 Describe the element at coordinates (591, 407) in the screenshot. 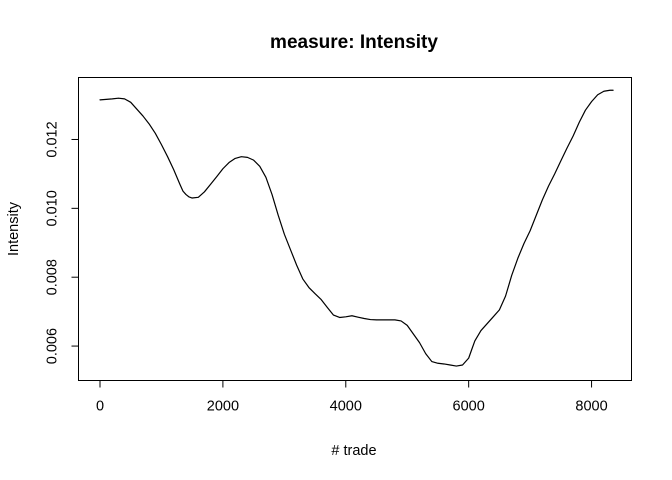

I see `x-tick-label: 8000` at that location.